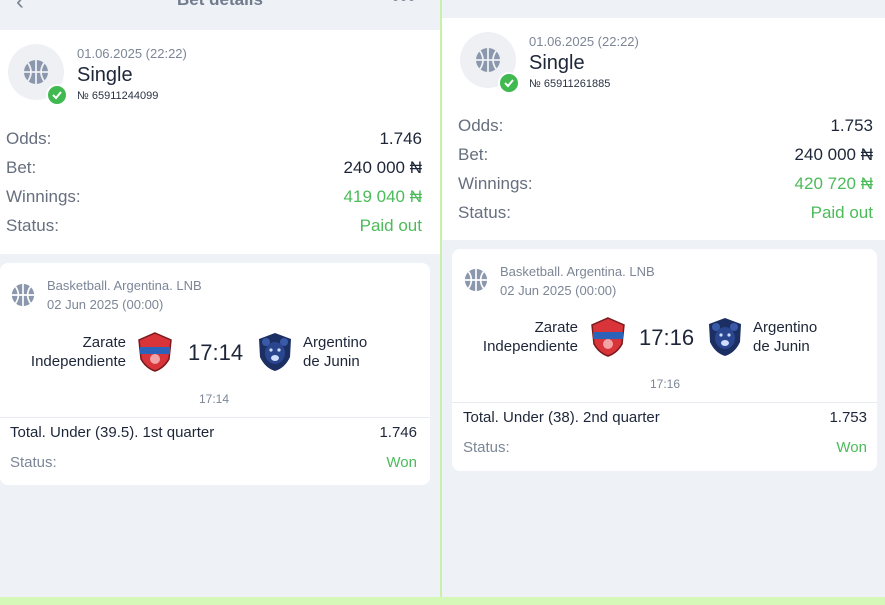 This screenshot has width=885, height=605. What do you see at coordinates (112, 432) in the screenshot?
I see `outcome-label: Total. Under (39.5). 1st quarter` at bounding box center [112, 432].